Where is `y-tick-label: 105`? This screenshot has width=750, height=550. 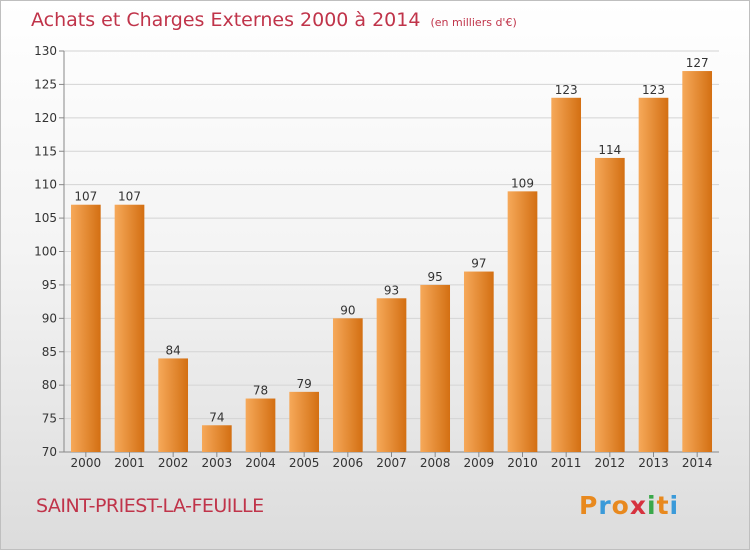 y-tick-label: 105 is located at coordinates (45, 218).